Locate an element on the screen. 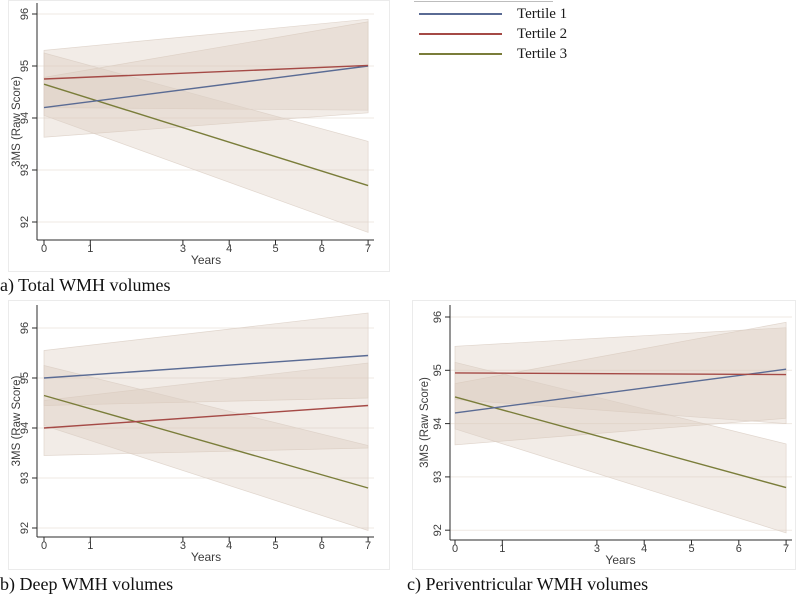 The width and height of the screenshot is (800, 599). caption-panel-c: c) Periventricular WMH volumes is located at coordinates (528, 584).